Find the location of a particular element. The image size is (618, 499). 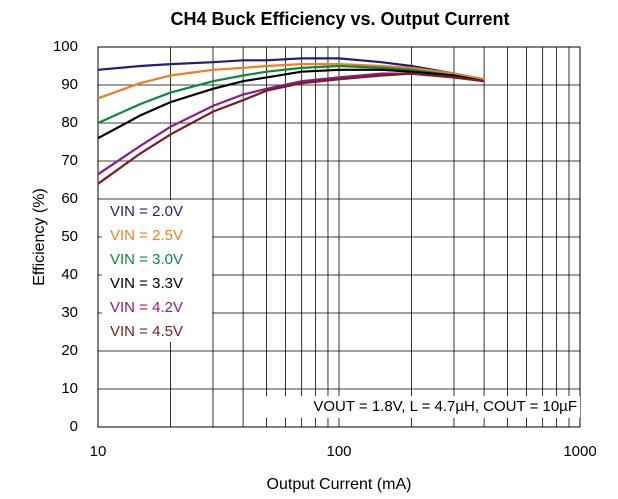

y-axis-label: Efficiency (%) is located at coordinates (39, 237).